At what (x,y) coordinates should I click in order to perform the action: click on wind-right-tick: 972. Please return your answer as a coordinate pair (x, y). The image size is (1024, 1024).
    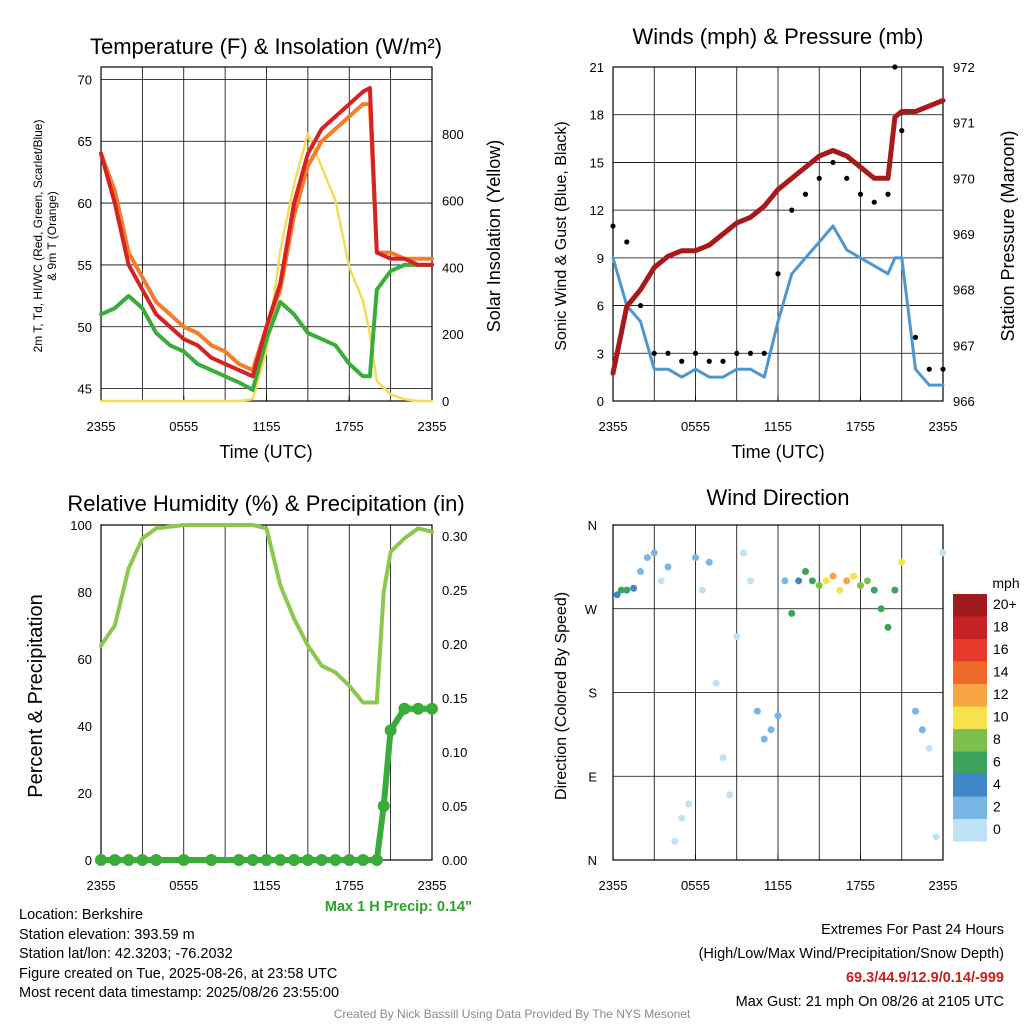
    Looking at the image, I should click on (964, 67).